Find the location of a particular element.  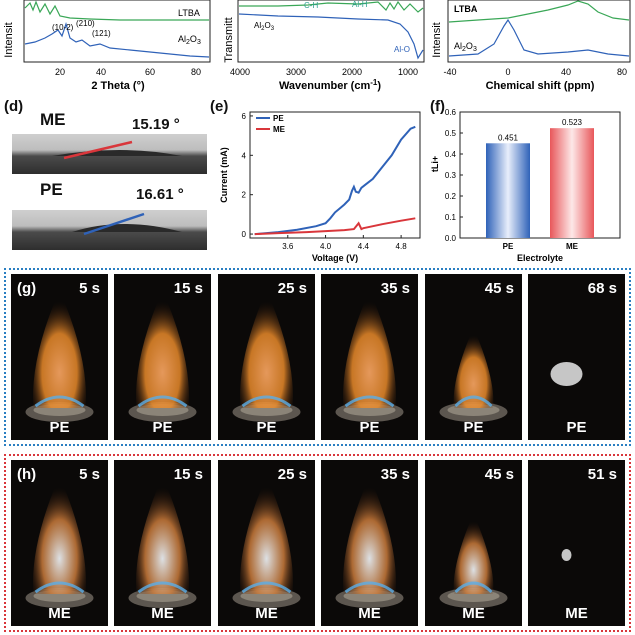

panel_h-photo-2: 15 s ME is located at coordinates (162, 543).